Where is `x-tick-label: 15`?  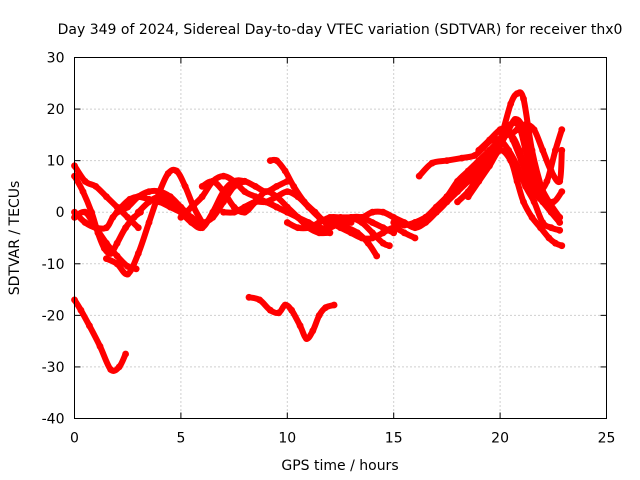
x-tick-label: 15 is located at coordinates (394, 439).